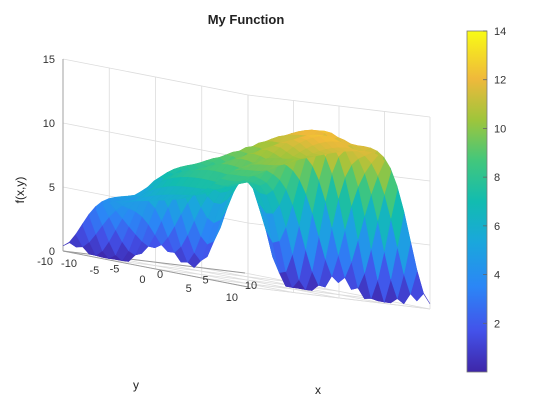  What do you see at coordinates (500, 32) in the screenshot?
I see `colorbar-tick-label: 14` at bounding box center [500, 32].